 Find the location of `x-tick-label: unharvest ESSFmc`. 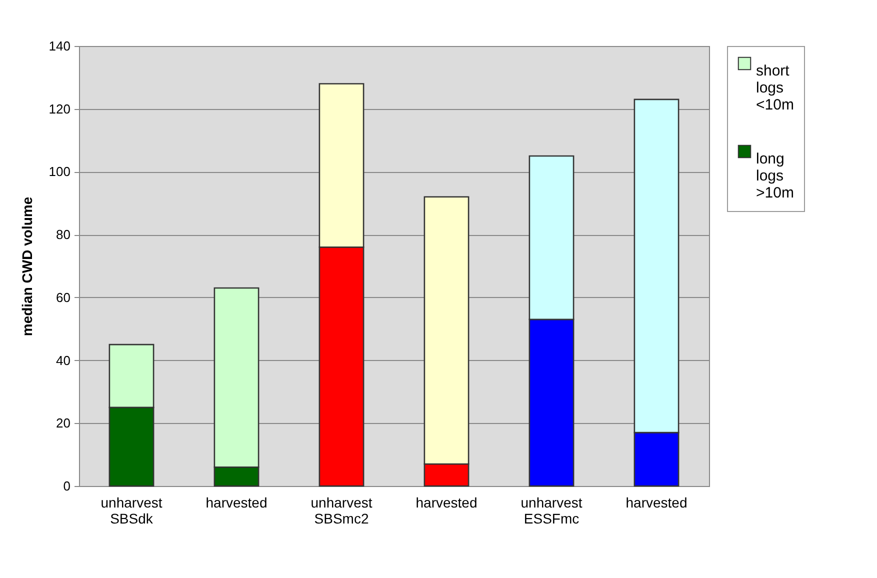

x-tick-label: unharvest ESSFmc is located at coordinates (551, 510).